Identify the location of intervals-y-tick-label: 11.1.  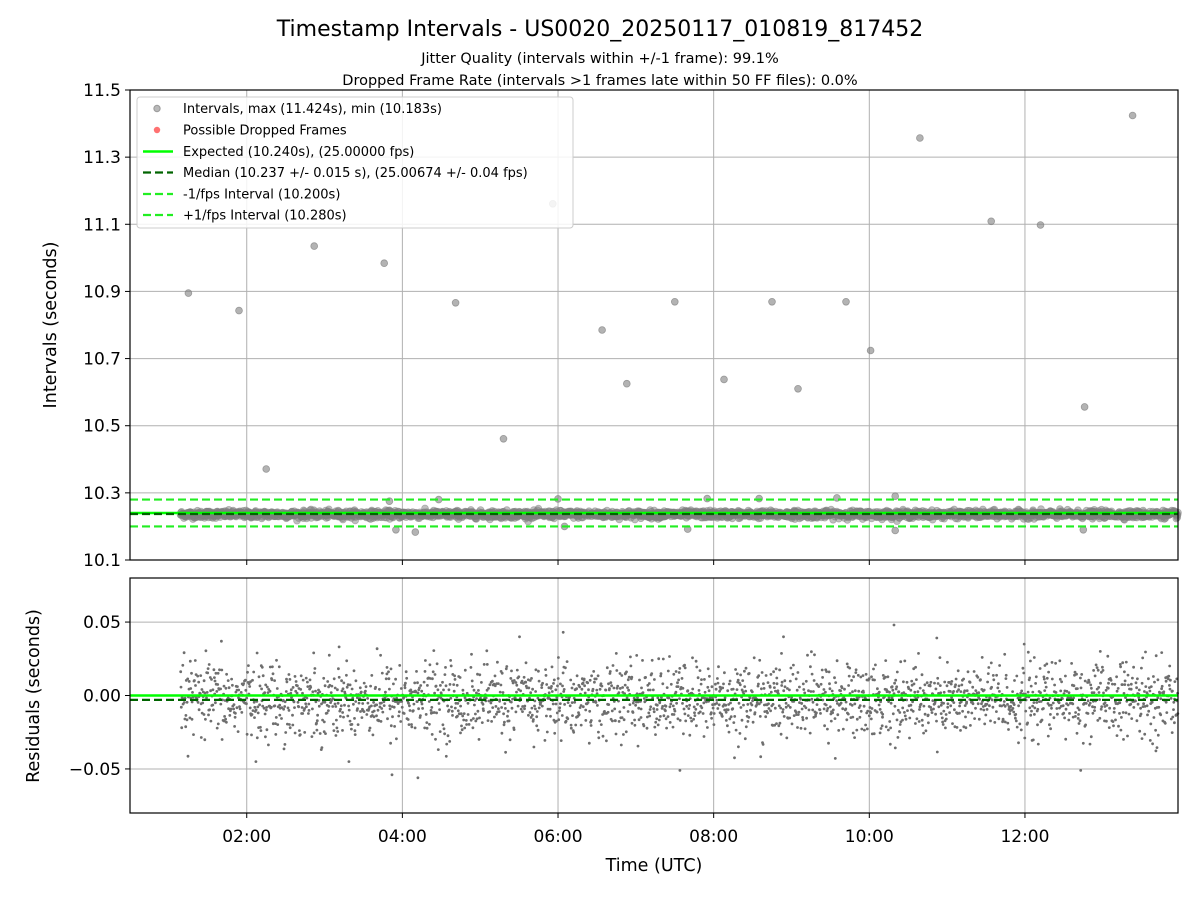
(102, 225).